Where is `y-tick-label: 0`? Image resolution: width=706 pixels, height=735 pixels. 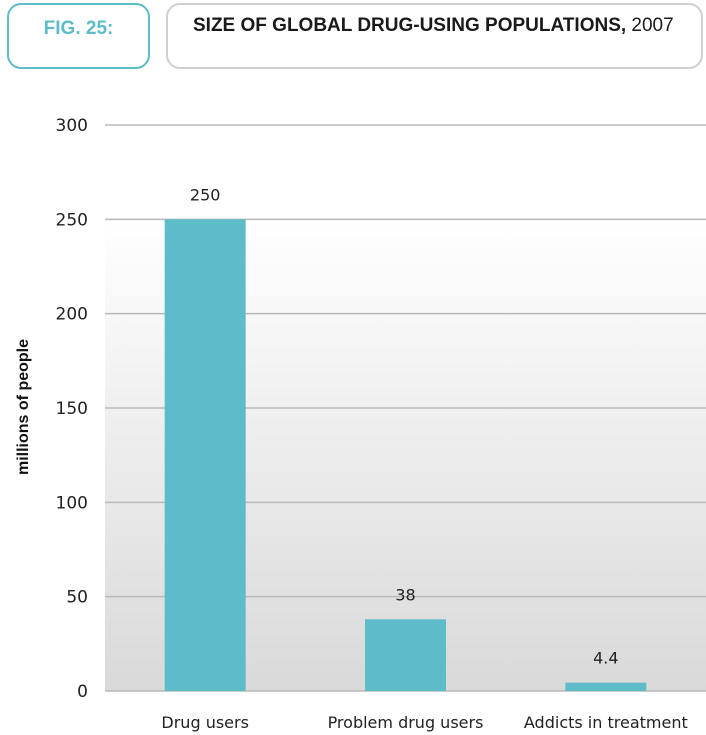
y-tick-label: 0 is located at coordinates (82, 692).